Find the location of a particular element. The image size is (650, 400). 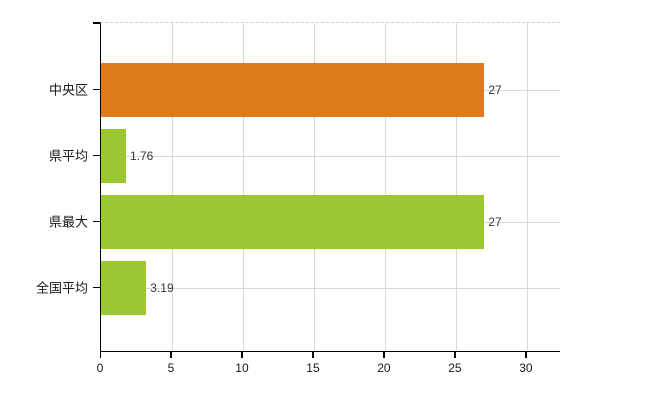

bar-value-label: 3.19 is located at coordinates (162, 288).